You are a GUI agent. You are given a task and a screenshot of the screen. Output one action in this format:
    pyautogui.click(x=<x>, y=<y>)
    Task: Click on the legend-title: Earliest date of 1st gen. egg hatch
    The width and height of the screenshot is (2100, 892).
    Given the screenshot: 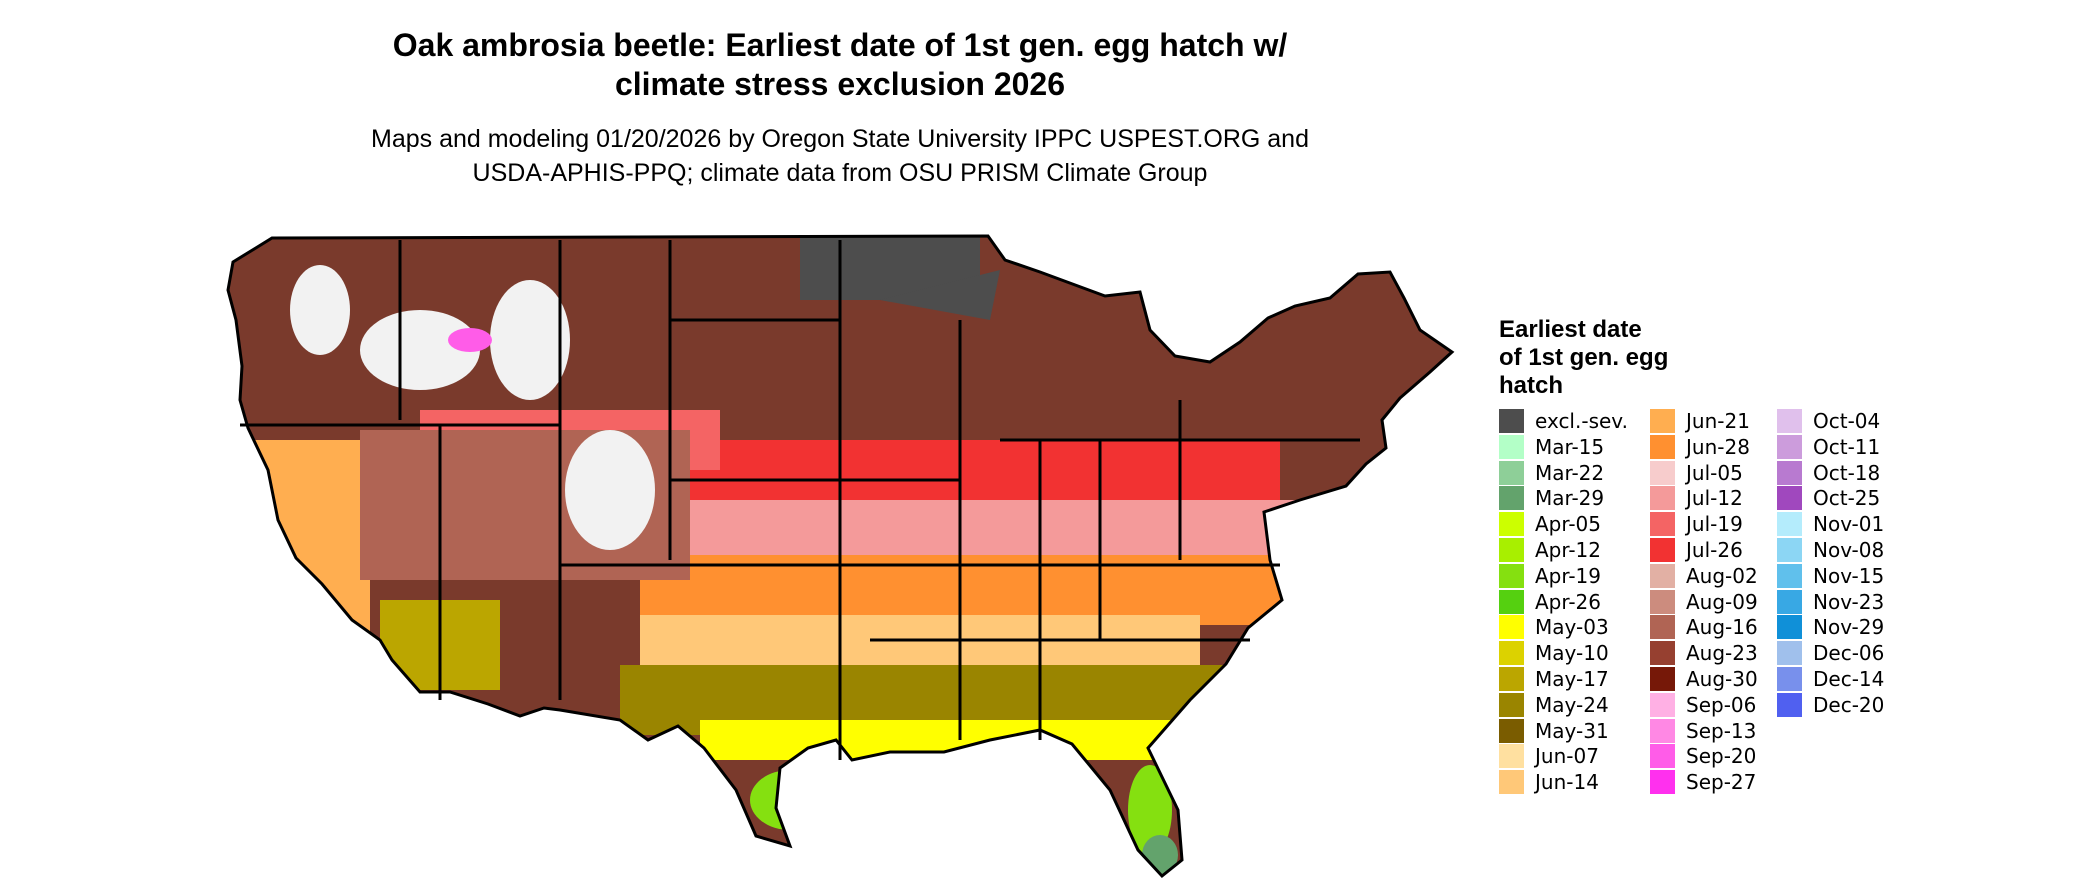 What is the action you would take?
    pyautogui.click(x=1614, y=358)
    